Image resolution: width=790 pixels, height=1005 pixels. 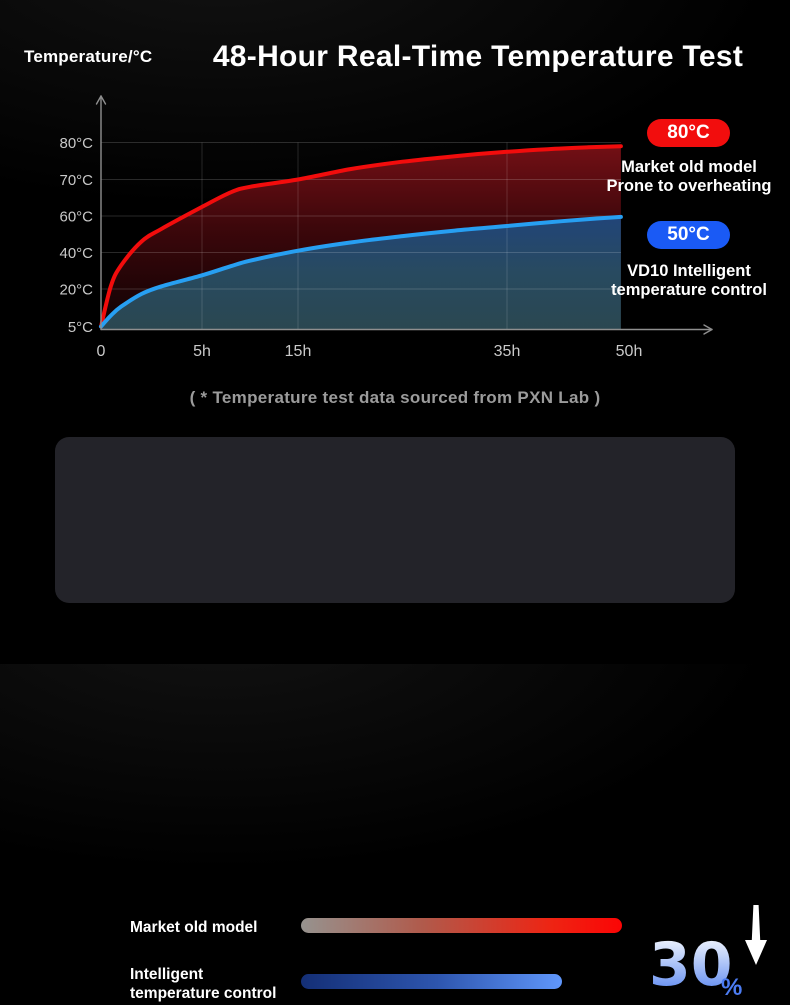 I want to click on x-tick-label: 35h, so click(x=507, y=351).